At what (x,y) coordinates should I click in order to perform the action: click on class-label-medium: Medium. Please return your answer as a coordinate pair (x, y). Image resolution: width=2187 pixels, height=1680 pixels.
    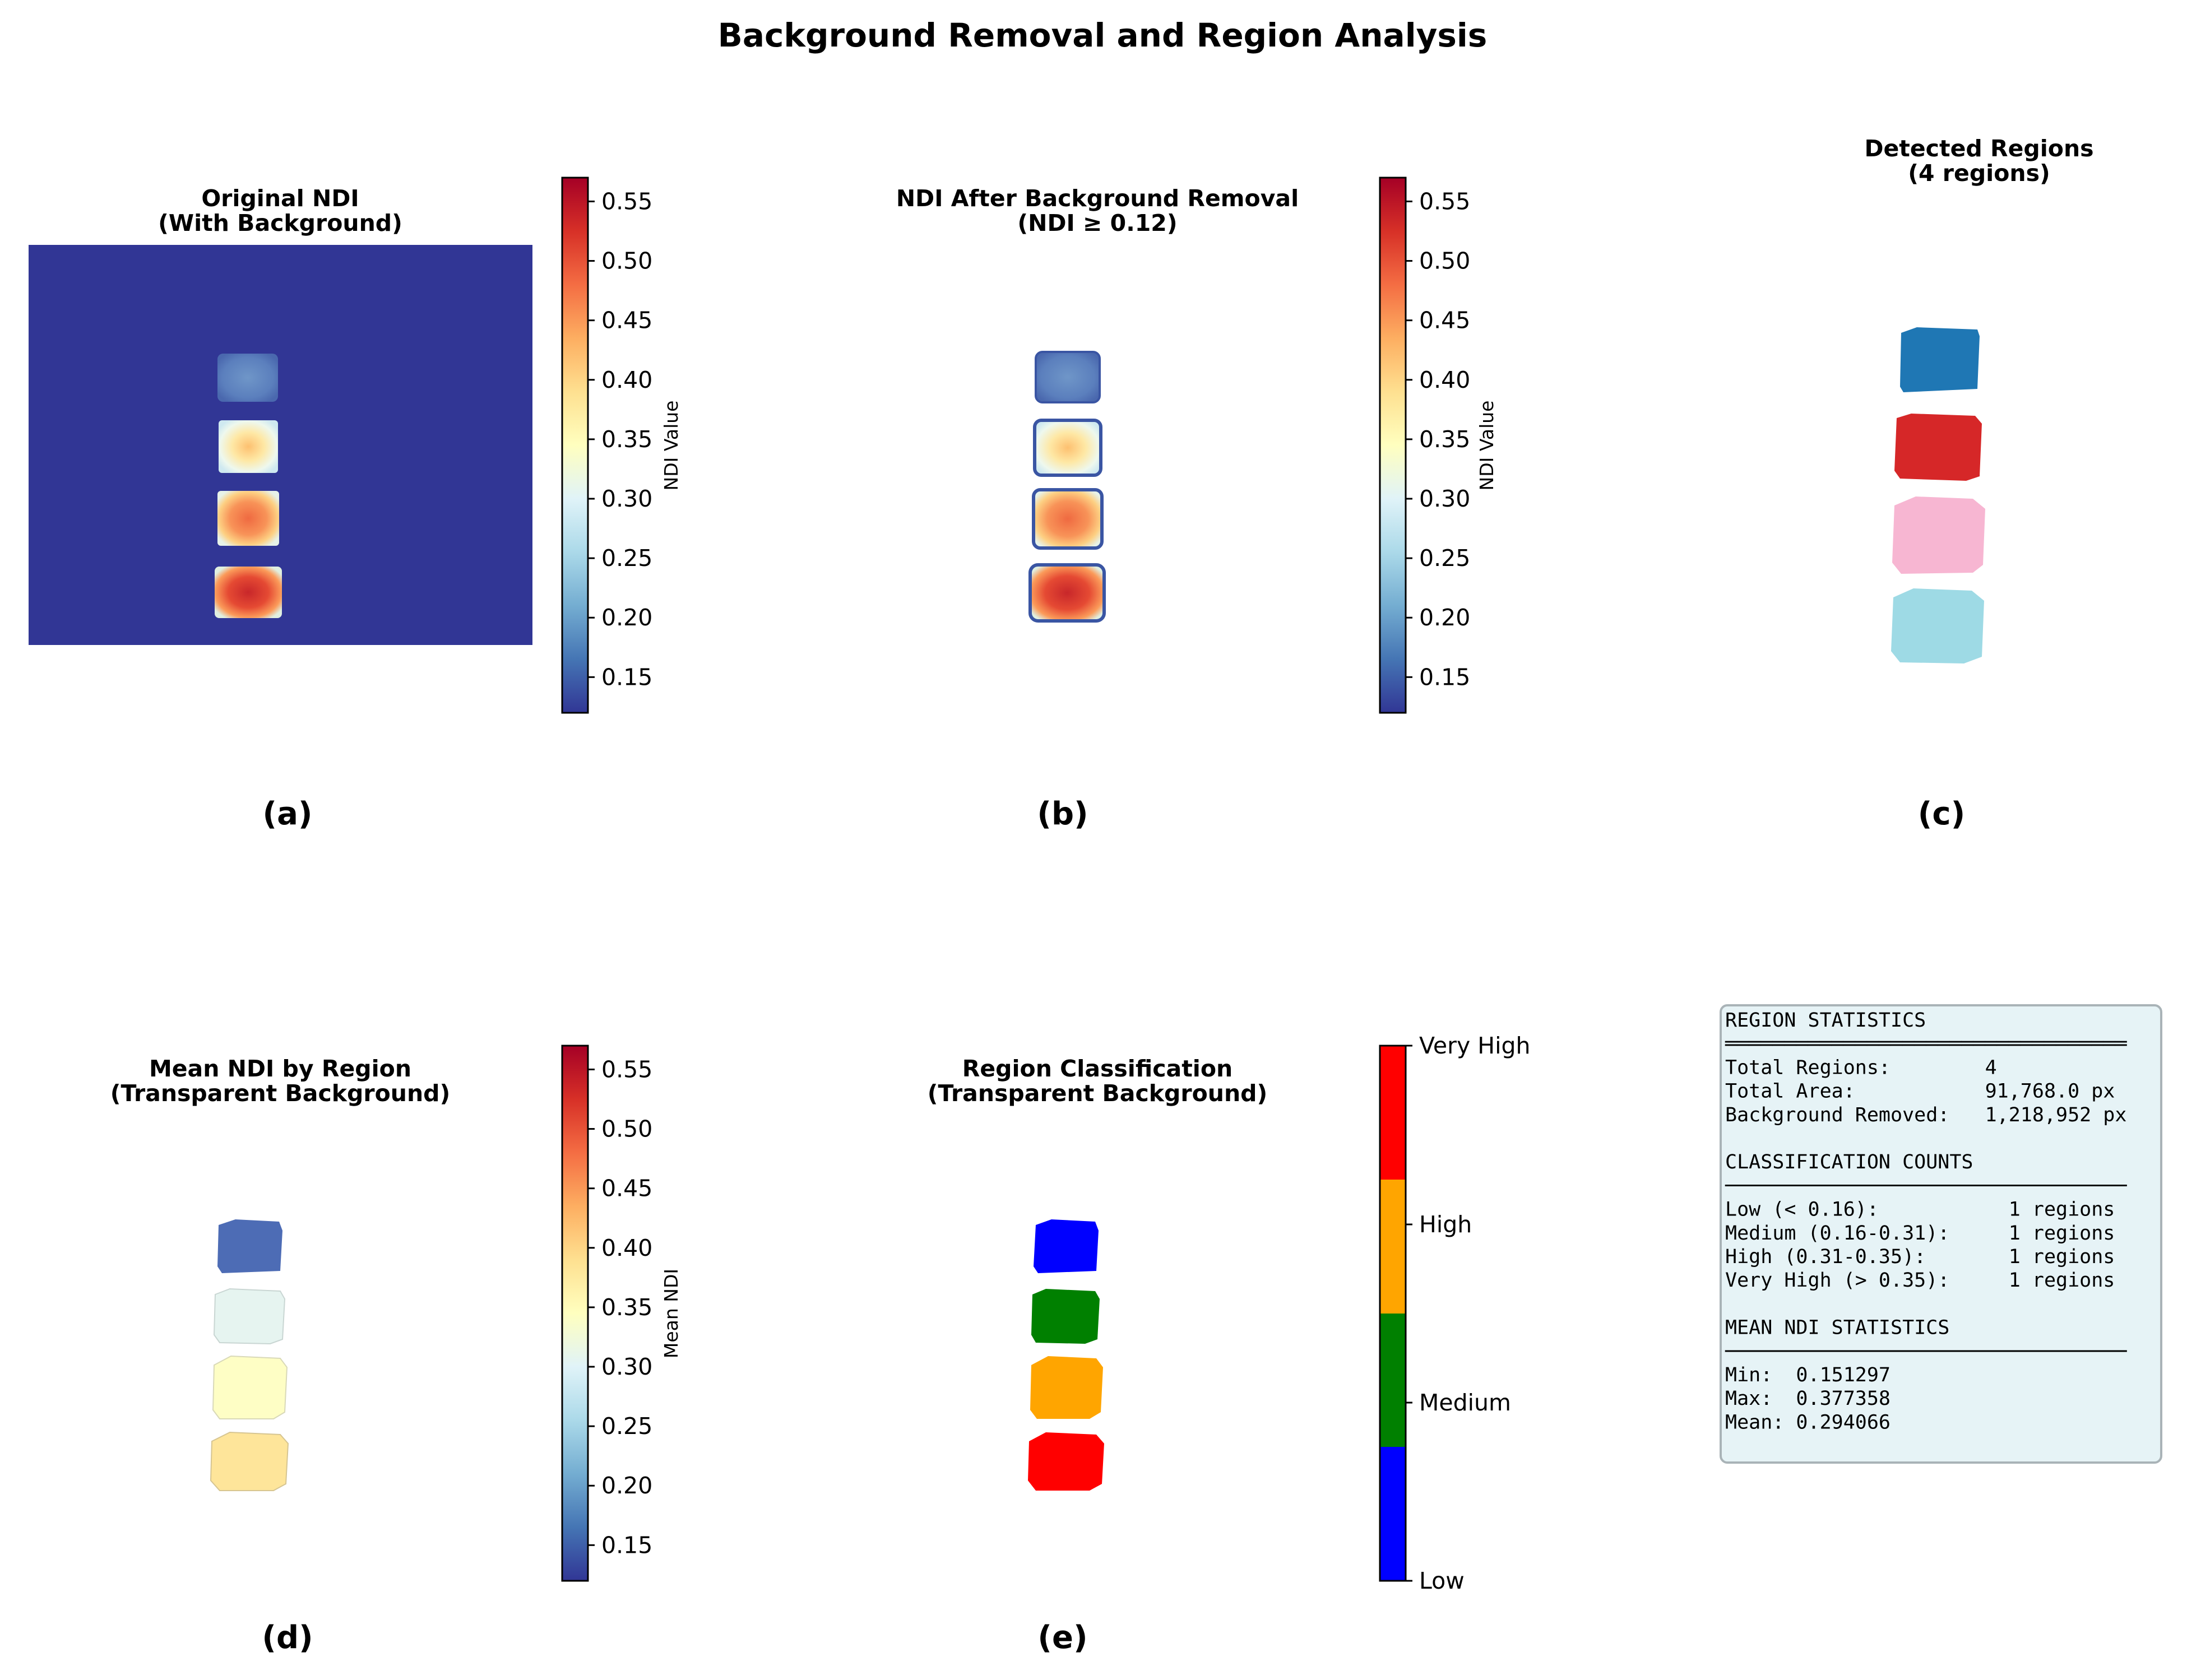
    Looking at the image, I should click on (1465, 1403).